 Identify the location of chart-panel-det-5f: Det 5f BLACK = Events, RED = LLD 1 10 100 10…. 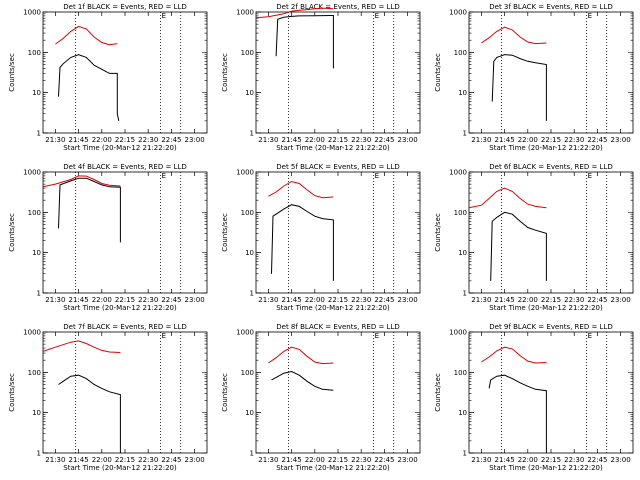
(321, 237).